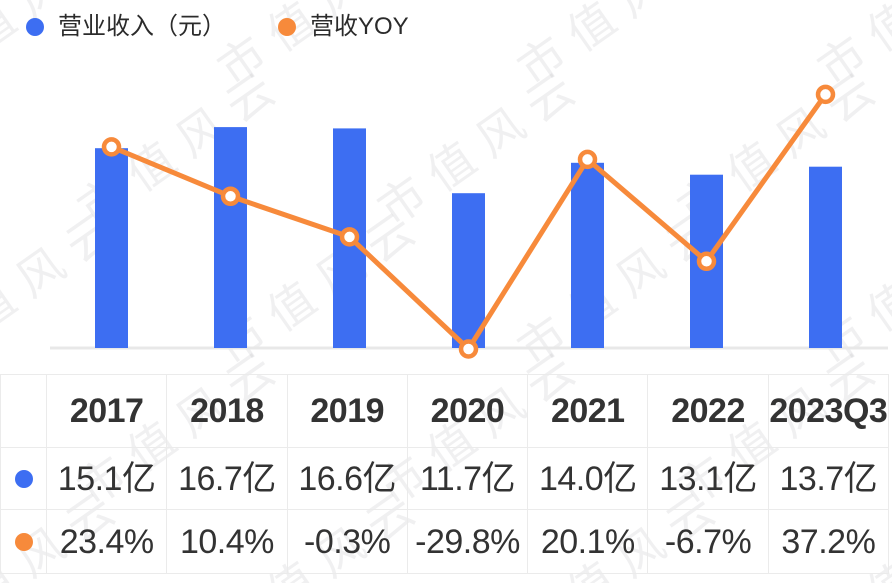 This screenshot has width=892, height=583. What do you see at coordinates (587, 255) in the screenshot?
I see `bar-2021` at bounding box center [587, 255].